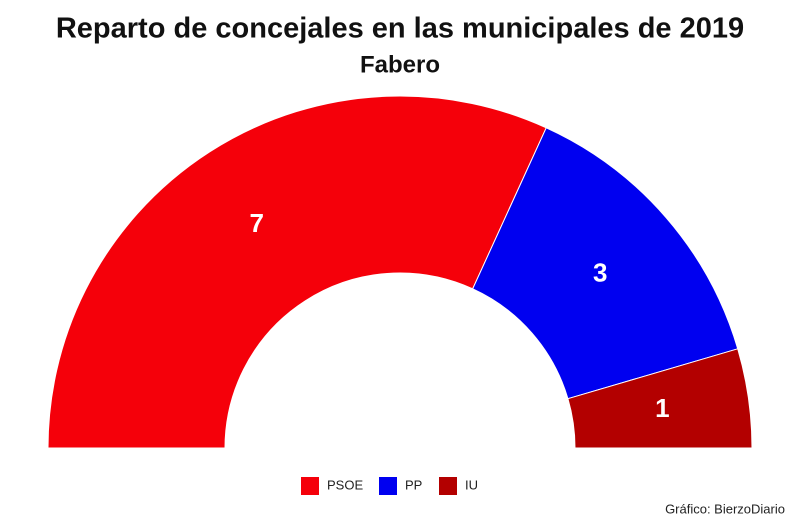 Image resolution: width=800 pixels, height=530 pixels. Describe the element at coordinates (662, 408) in the screenshot. I see `data-label: 1` at that location.